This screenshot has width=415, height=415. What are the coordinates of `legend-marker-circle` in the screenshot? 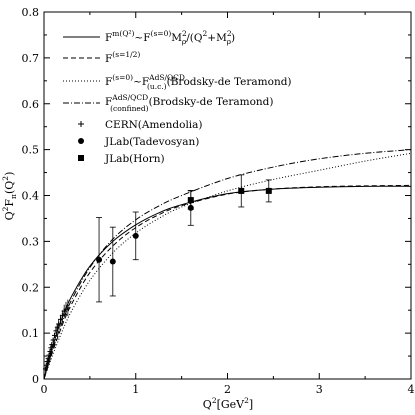 It's located at (81, 141).